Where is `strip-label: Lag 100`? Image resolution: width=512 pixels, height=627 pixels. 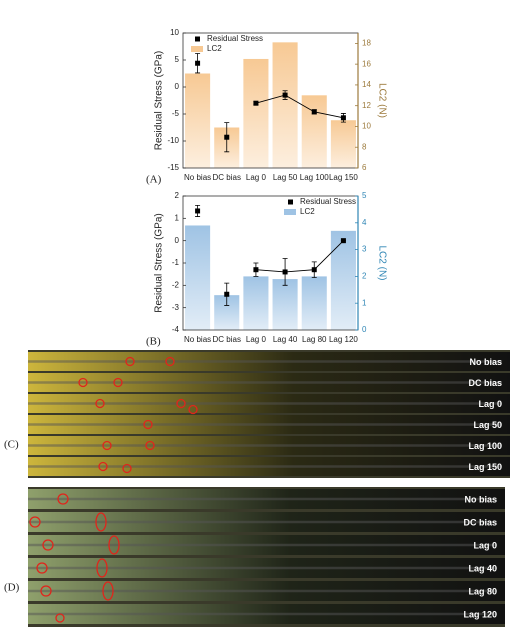
strip-label: Lag 100 is located at coordinates (485, 446).